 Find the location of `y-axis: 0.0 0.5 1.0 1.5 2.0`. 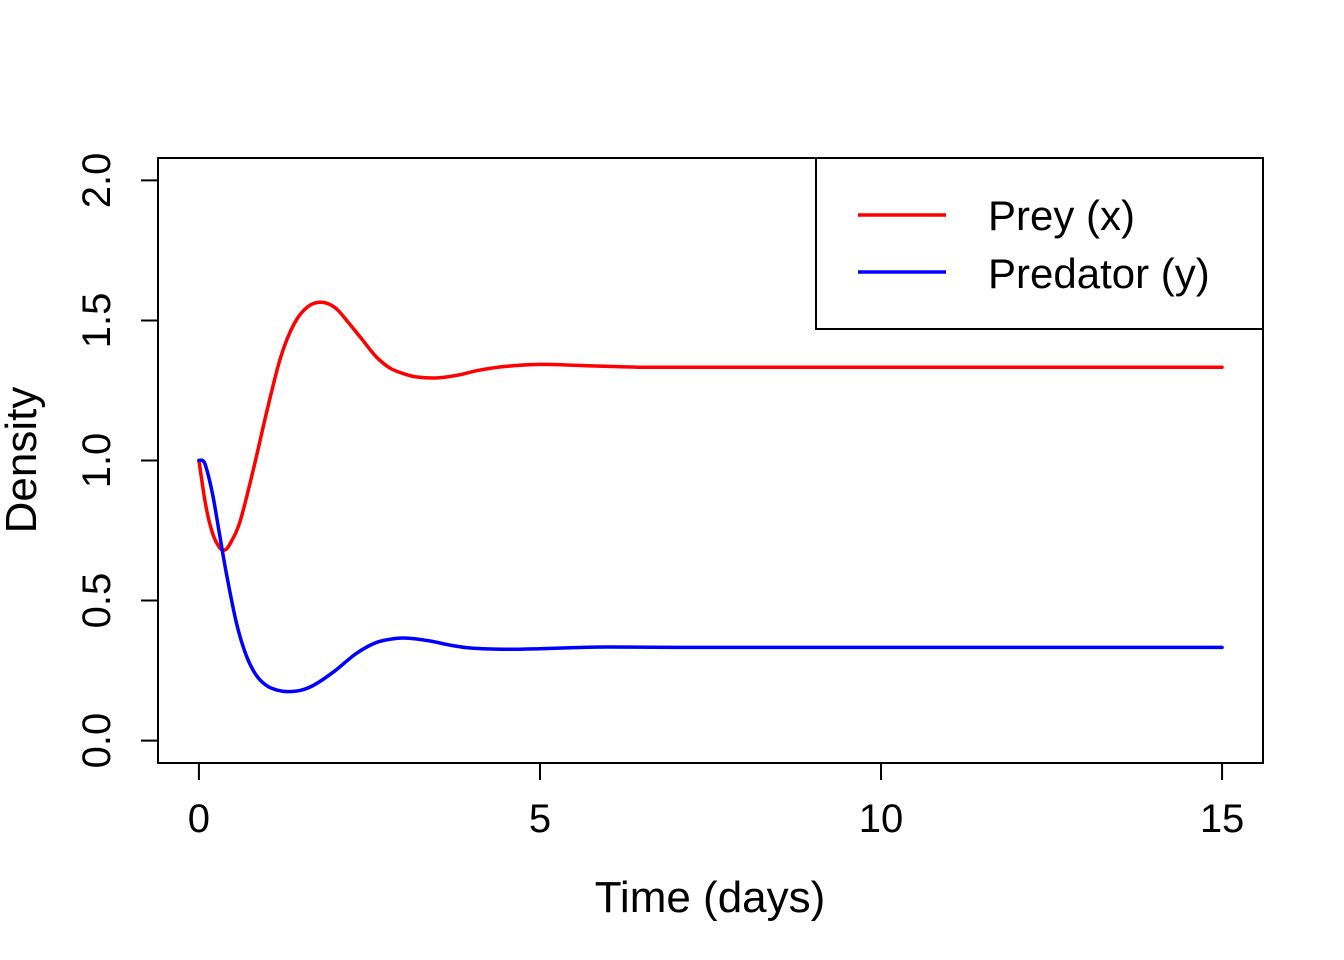

y-axis: 0.0 0.5 1.0 1.5 2.0 is located at coordinates (117, 461).